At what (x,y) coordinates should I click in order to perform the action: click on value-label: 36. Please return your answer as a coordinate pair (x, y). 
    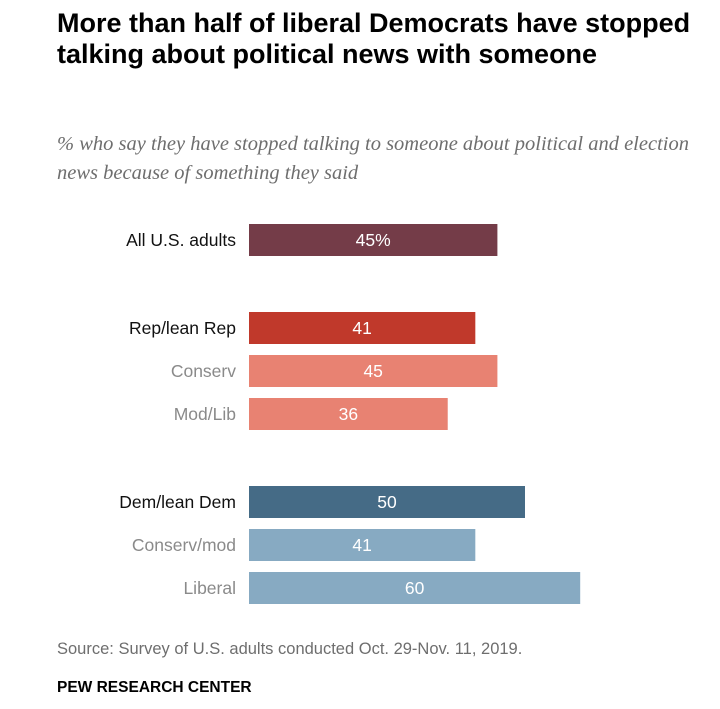
    Looking at the image, I should click on (348, 414).